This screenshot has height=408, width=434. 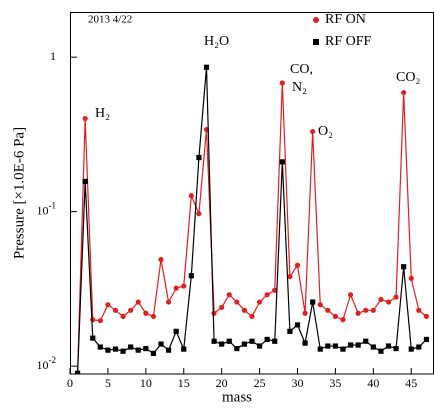 What do you see at coordinates (325, 131) in the screenshot?
I see `annotation: O₂` at bounding box center [325, 131].